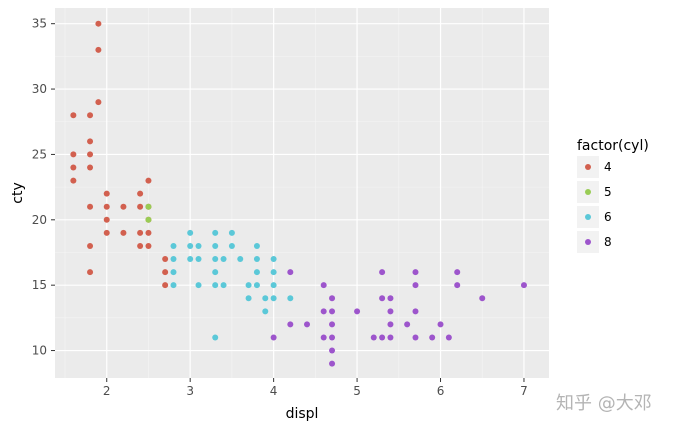  I want to click on x-axis-title: displ, so click(302, 414).